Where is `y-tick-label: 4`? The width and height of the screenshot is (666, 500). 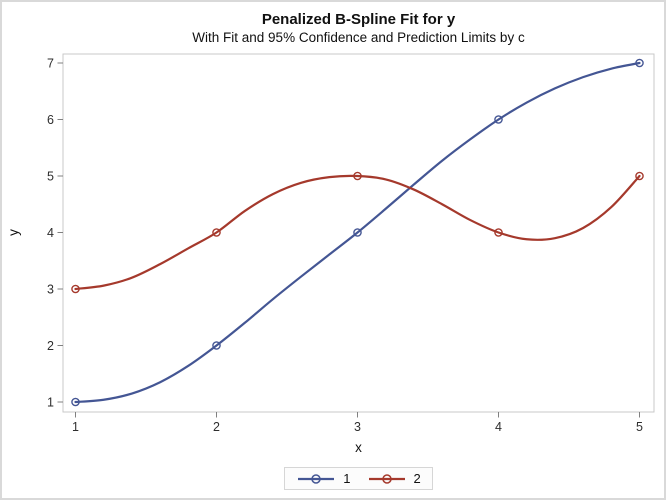 y-tick-label: 4 is located at coordinates (50, 233).